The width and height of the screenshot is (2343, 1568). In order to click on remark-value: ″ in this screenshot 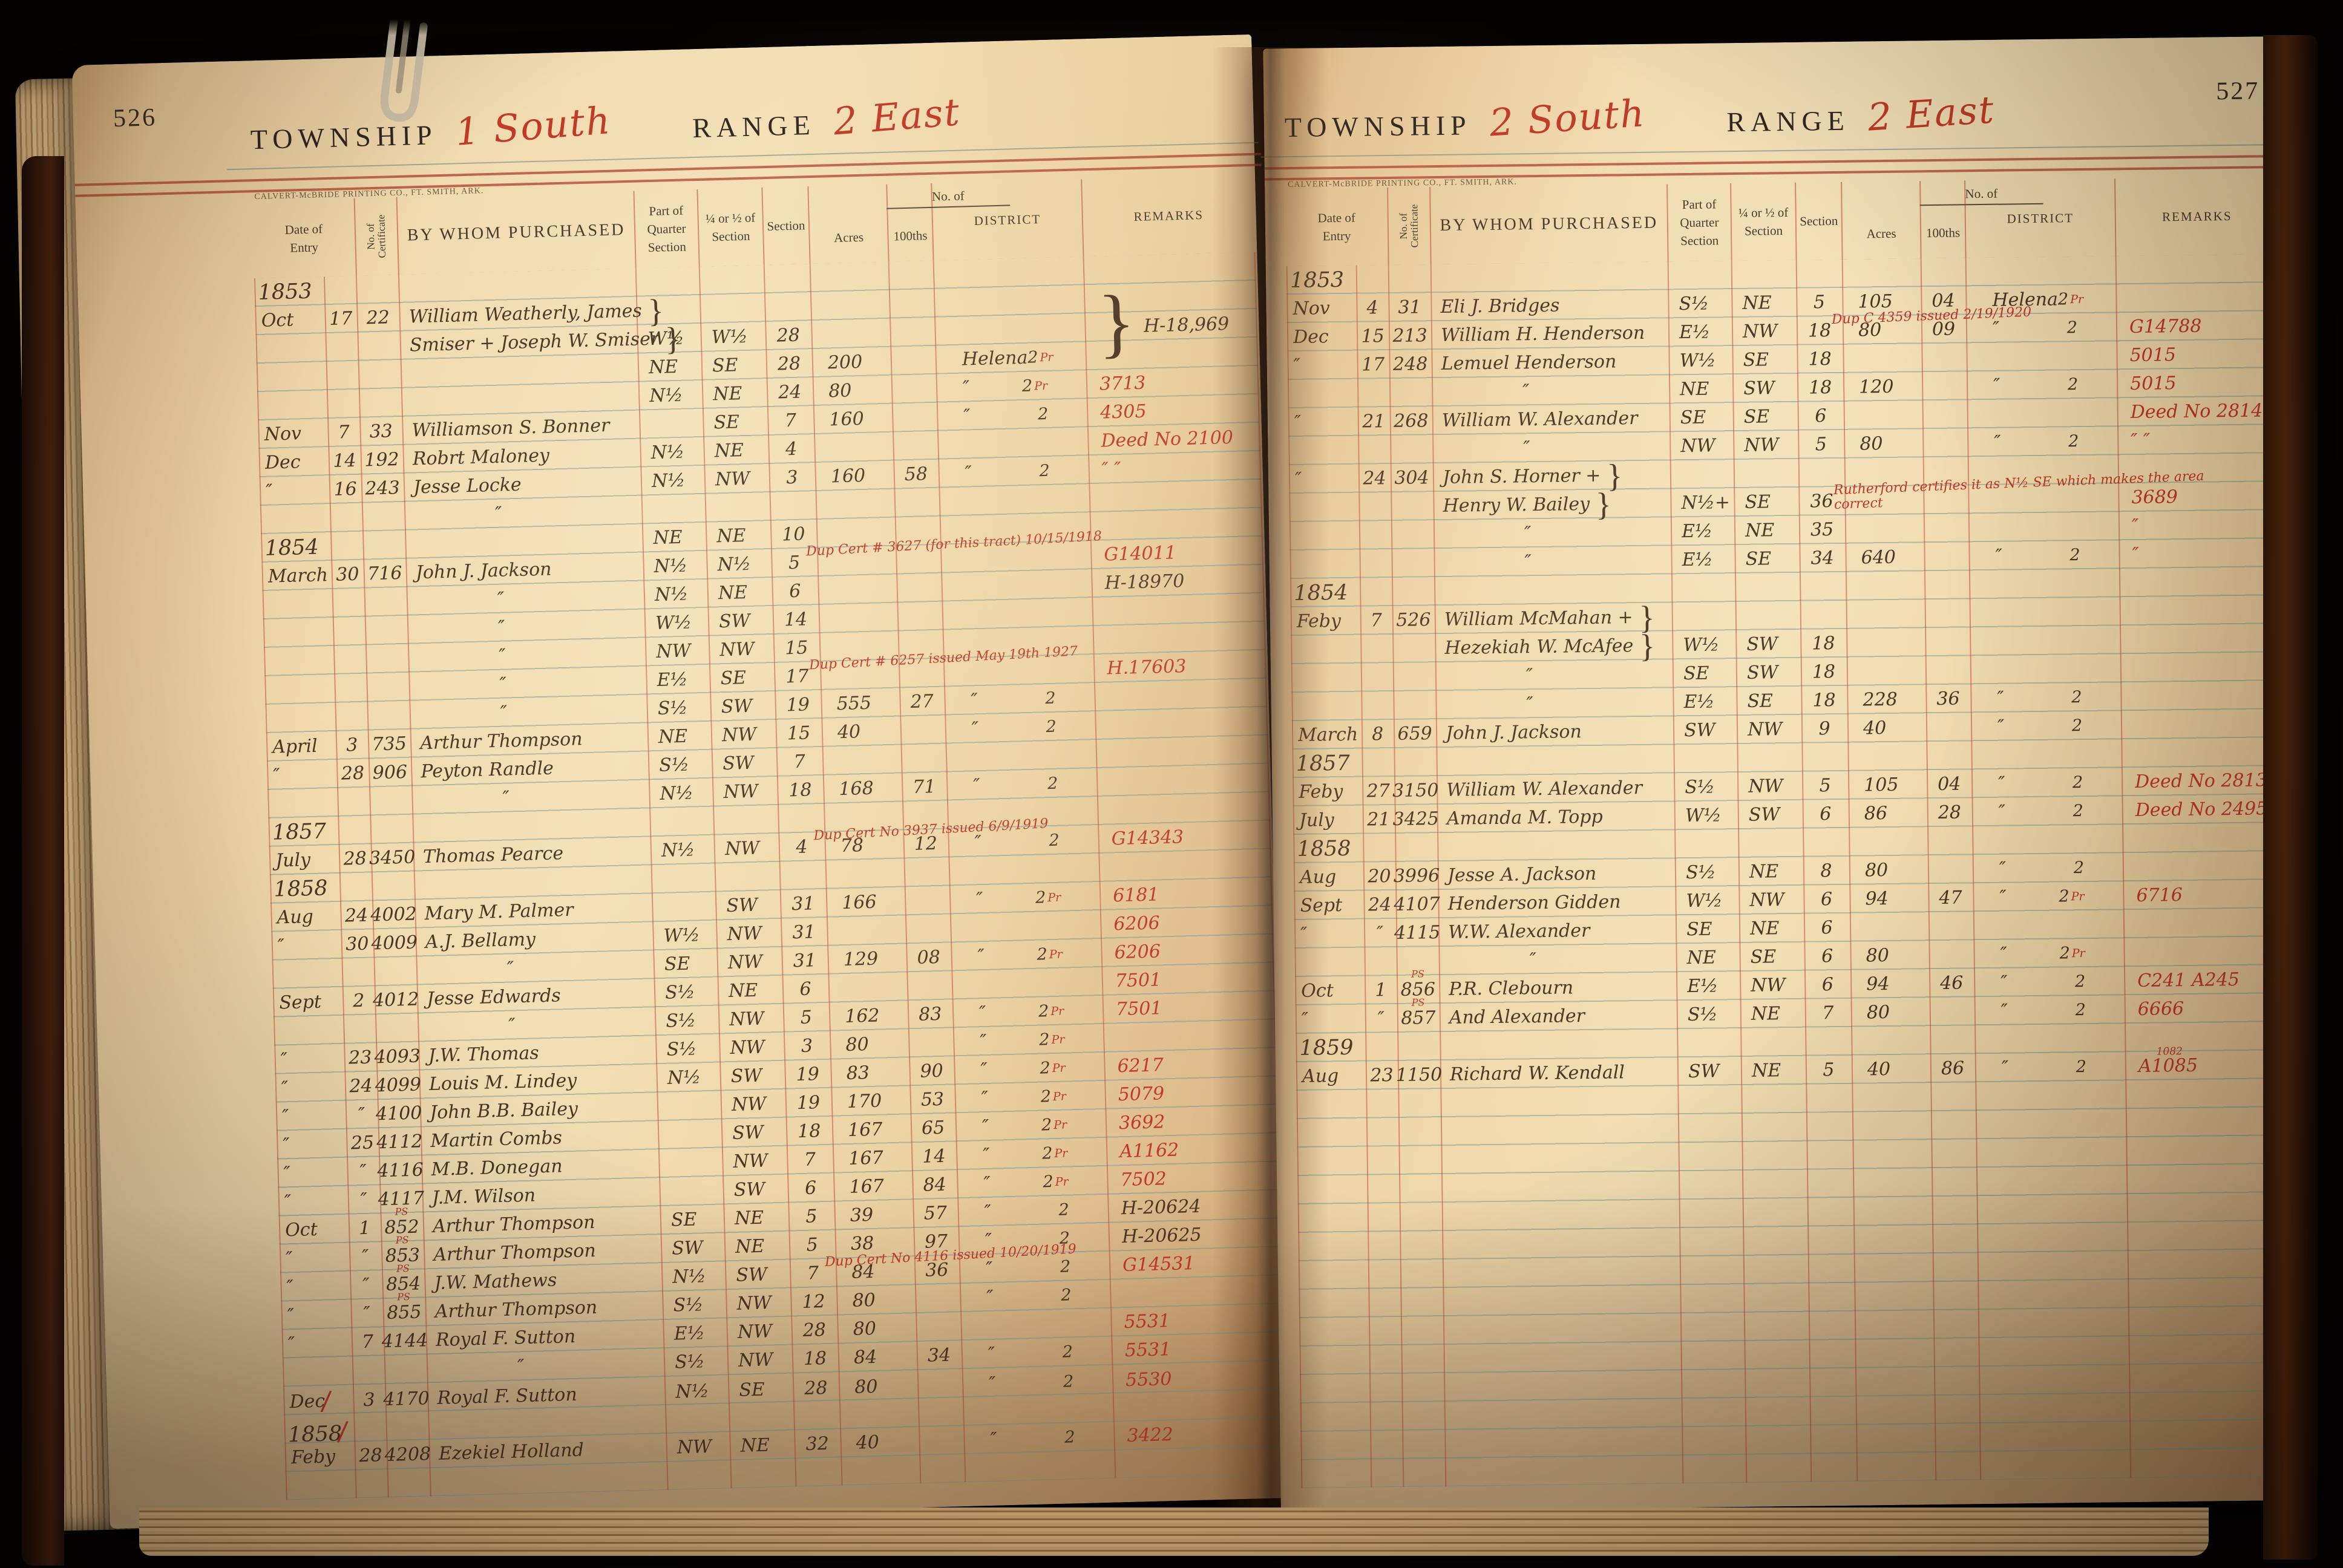, I will do `click(2136, 555)`.